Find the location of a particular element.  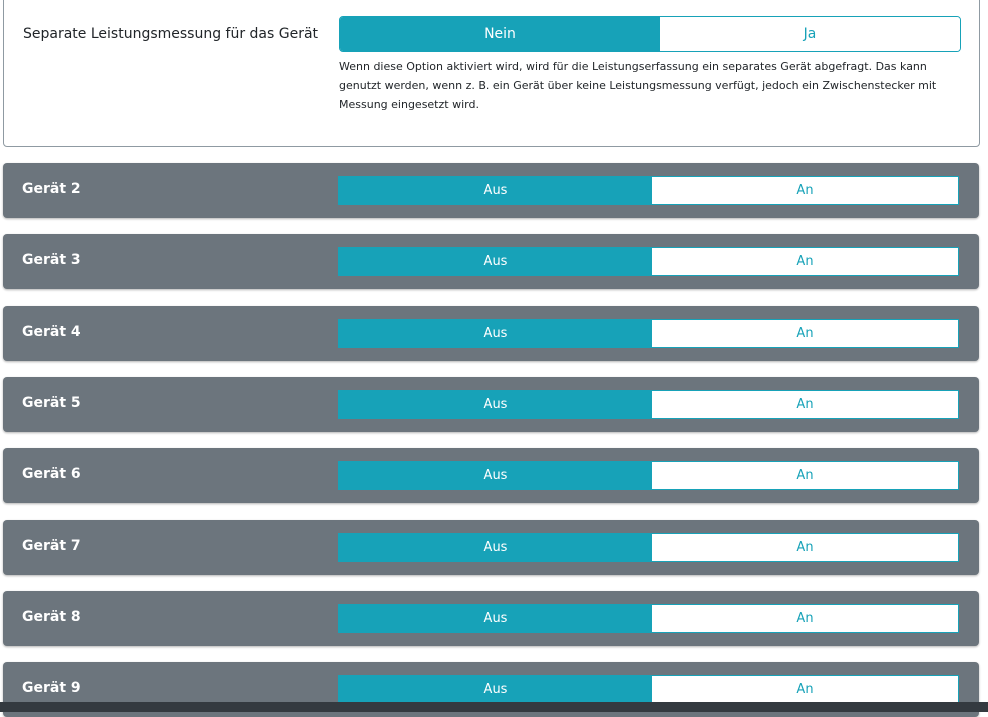

device-panel: Gerät 3 Aus An is located at coordinates (491, 262).